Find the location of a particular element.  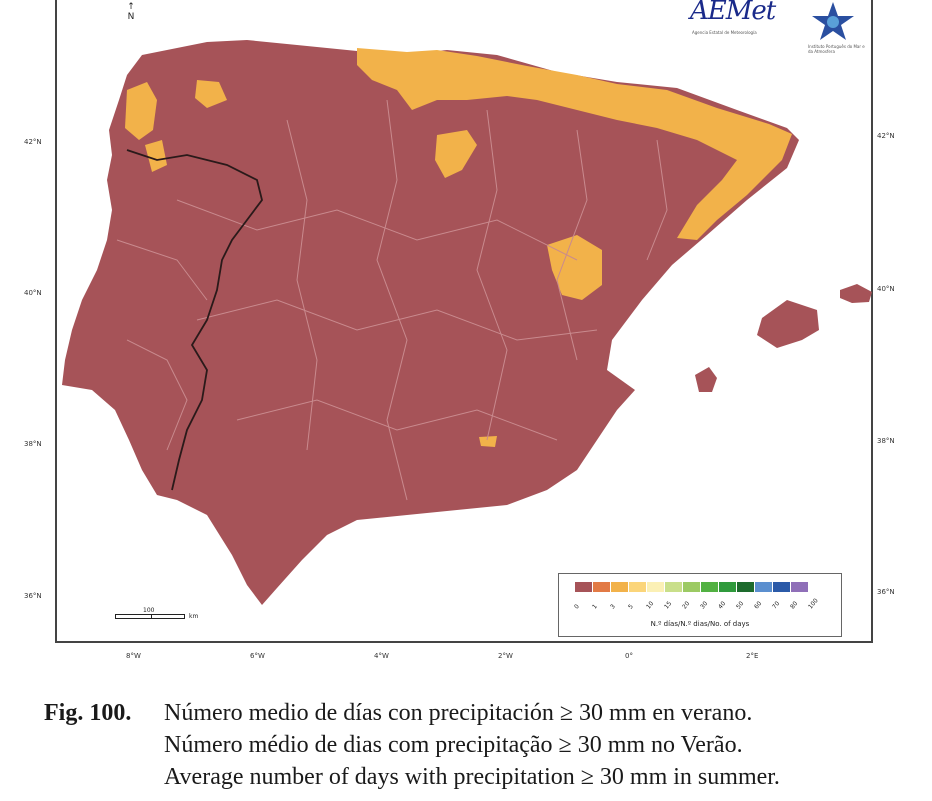

lat-label-left-38: 38°N is located at coordinates (33, 444).